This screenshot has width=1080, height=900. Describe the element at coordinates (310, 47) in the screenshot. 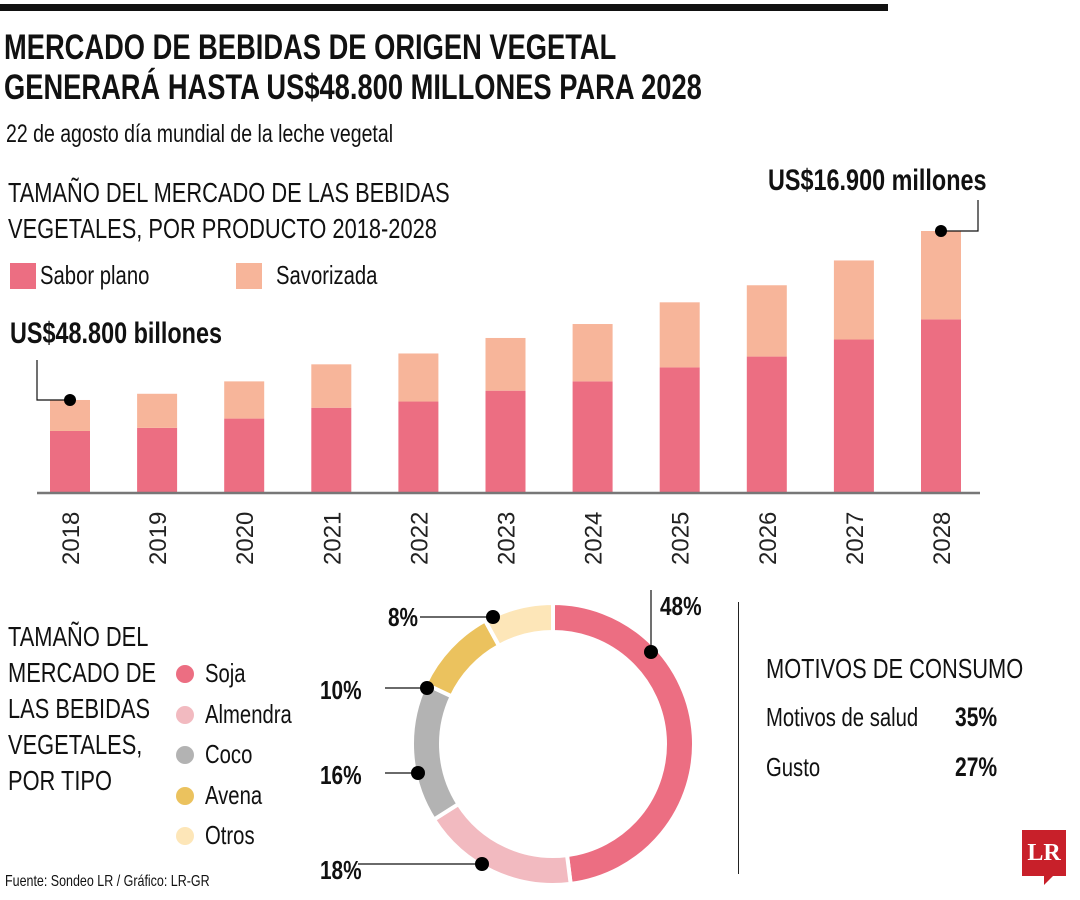

I see `title-line-1: MERCADO DE BEBIDAS DE ORIGEN VEGETAL` at that location.